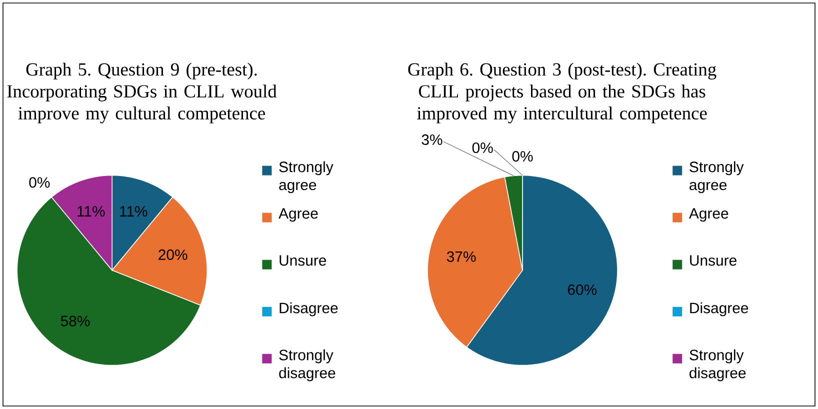  Describe the element at coordinates (173, 254) in the screenshot. I see `data-label: 20%` at that location.